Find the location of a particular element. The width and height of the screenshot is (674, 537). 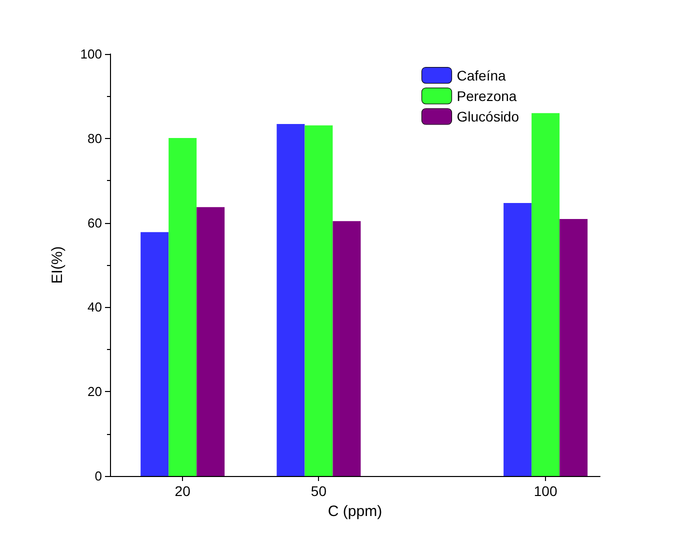

legend-label: Cafeína is located at coordinates (481, 75).